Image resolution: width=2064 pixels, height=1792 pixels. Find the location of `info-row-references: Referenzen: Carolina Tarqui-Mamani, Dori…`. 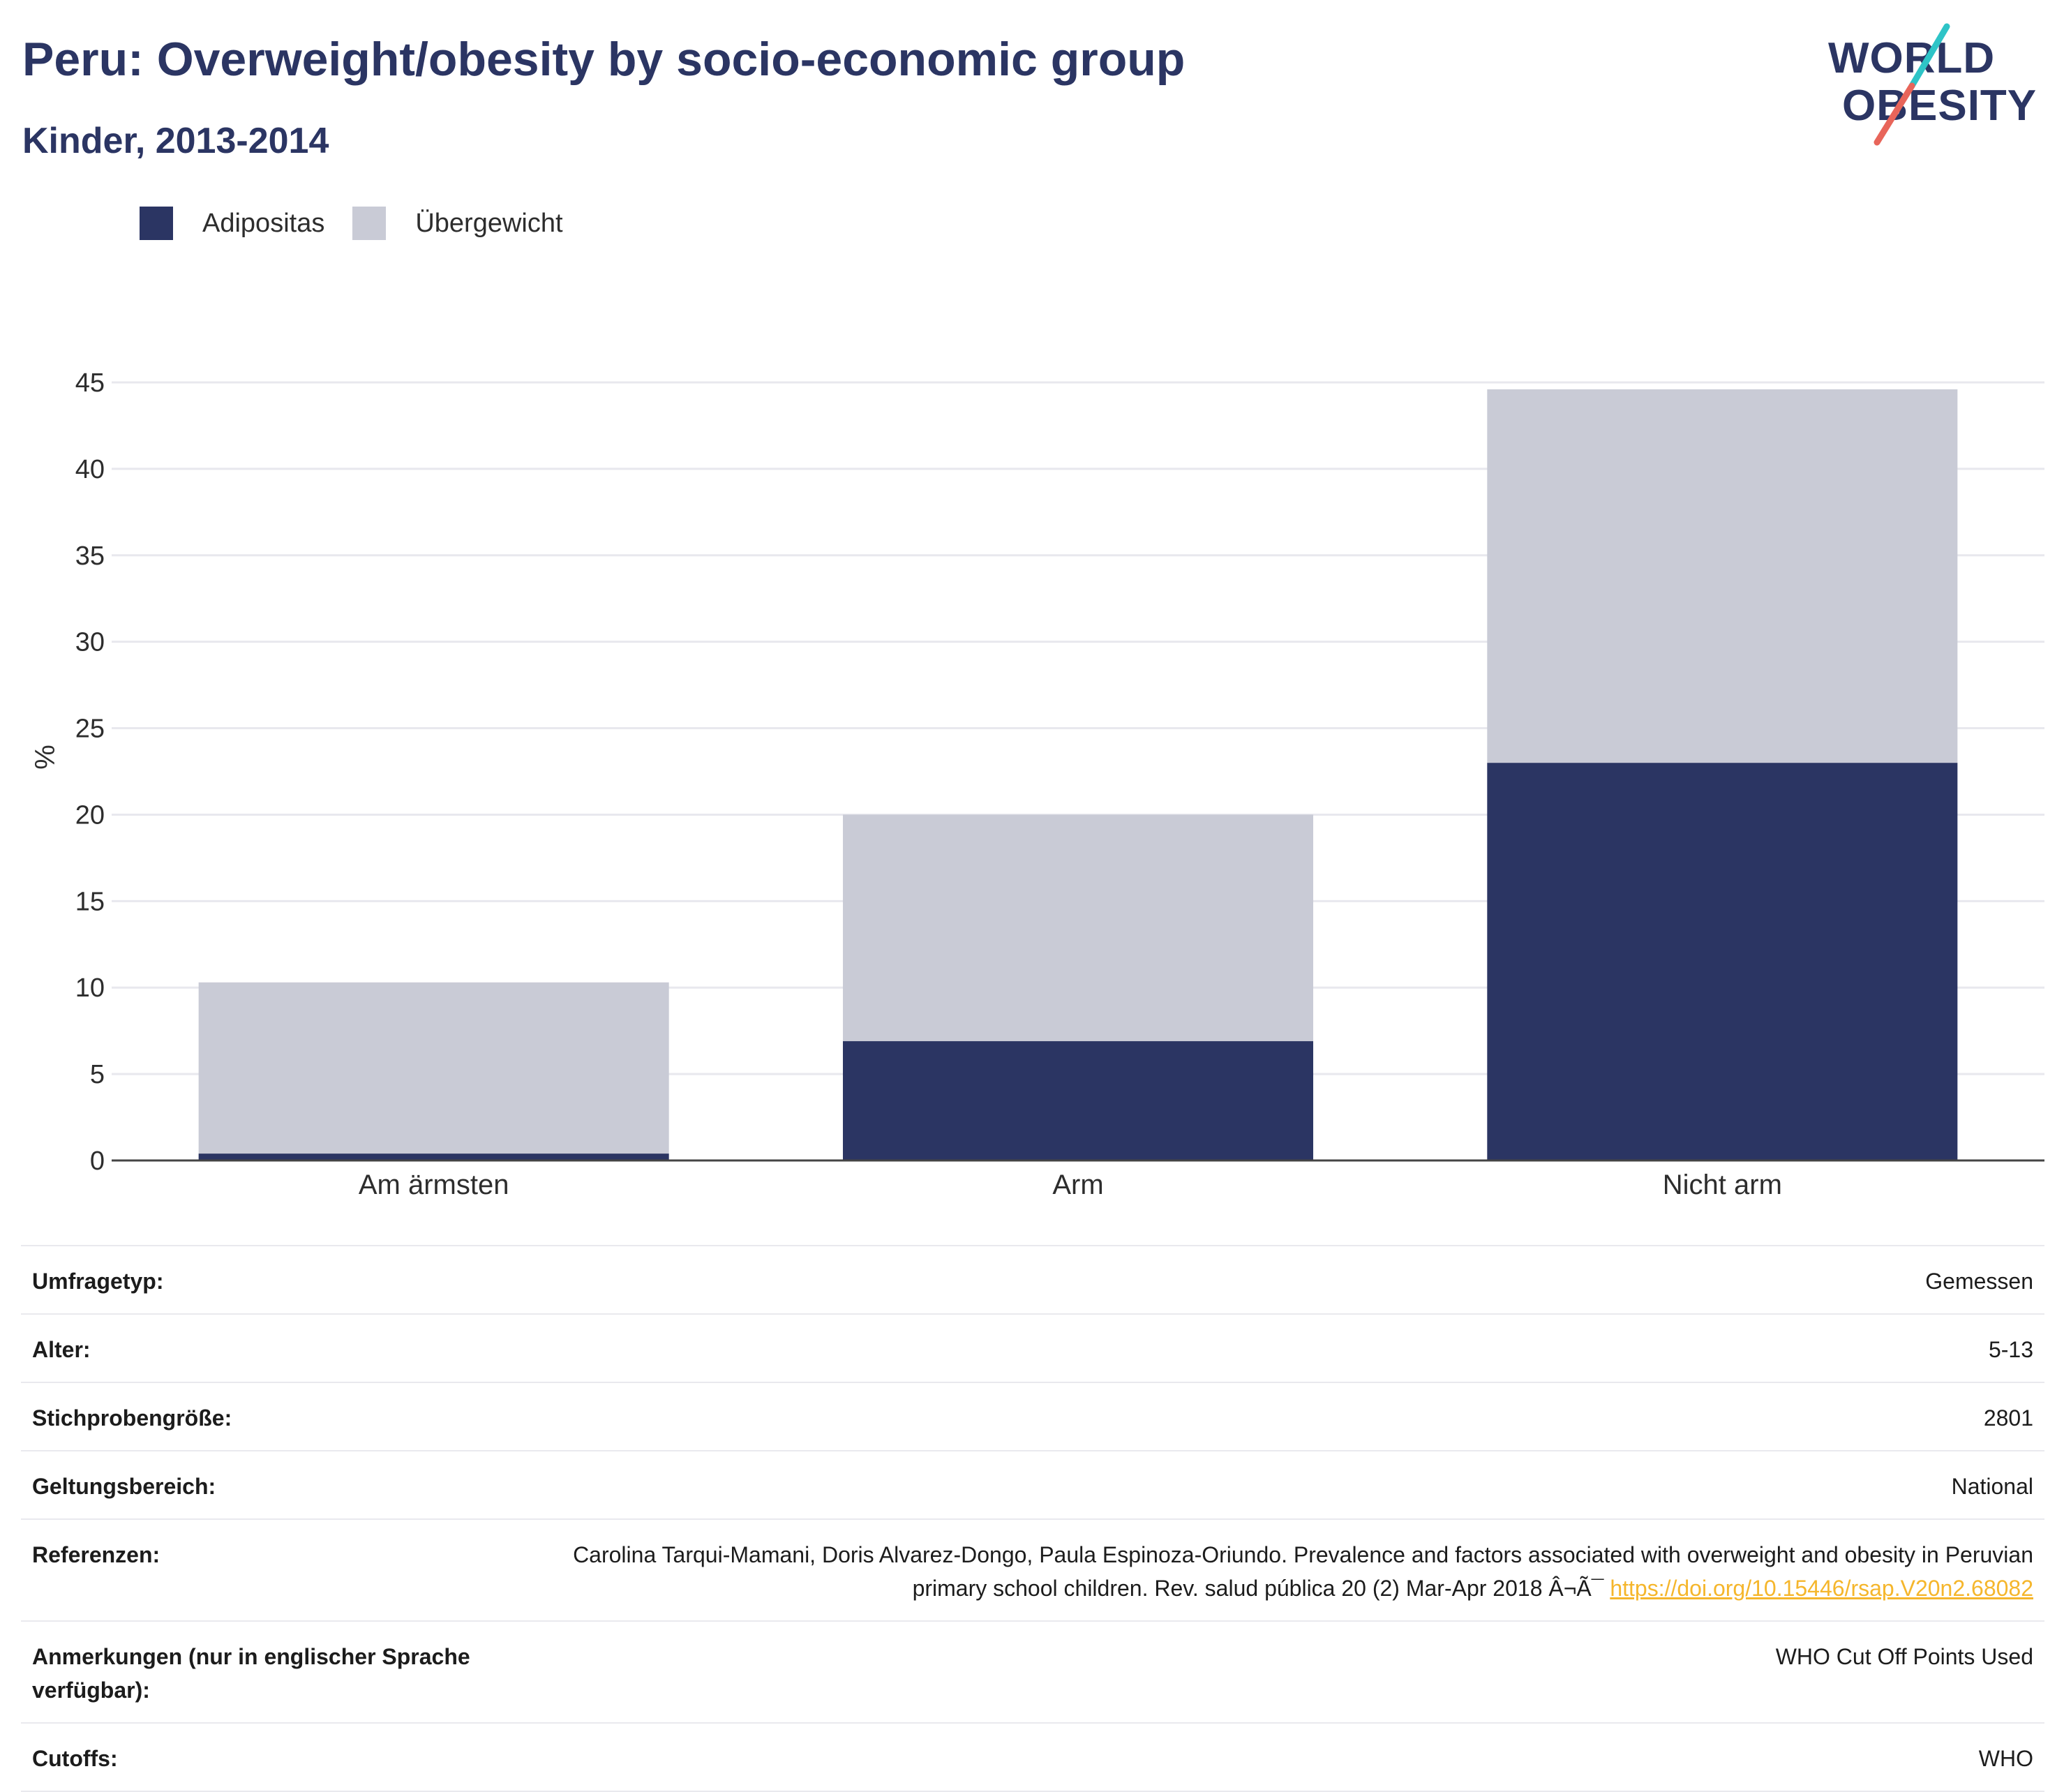

info-row-references: Referenzen: Carolina Tarqui-Mamani, Dori… is located at coordinates (1032, 1571).